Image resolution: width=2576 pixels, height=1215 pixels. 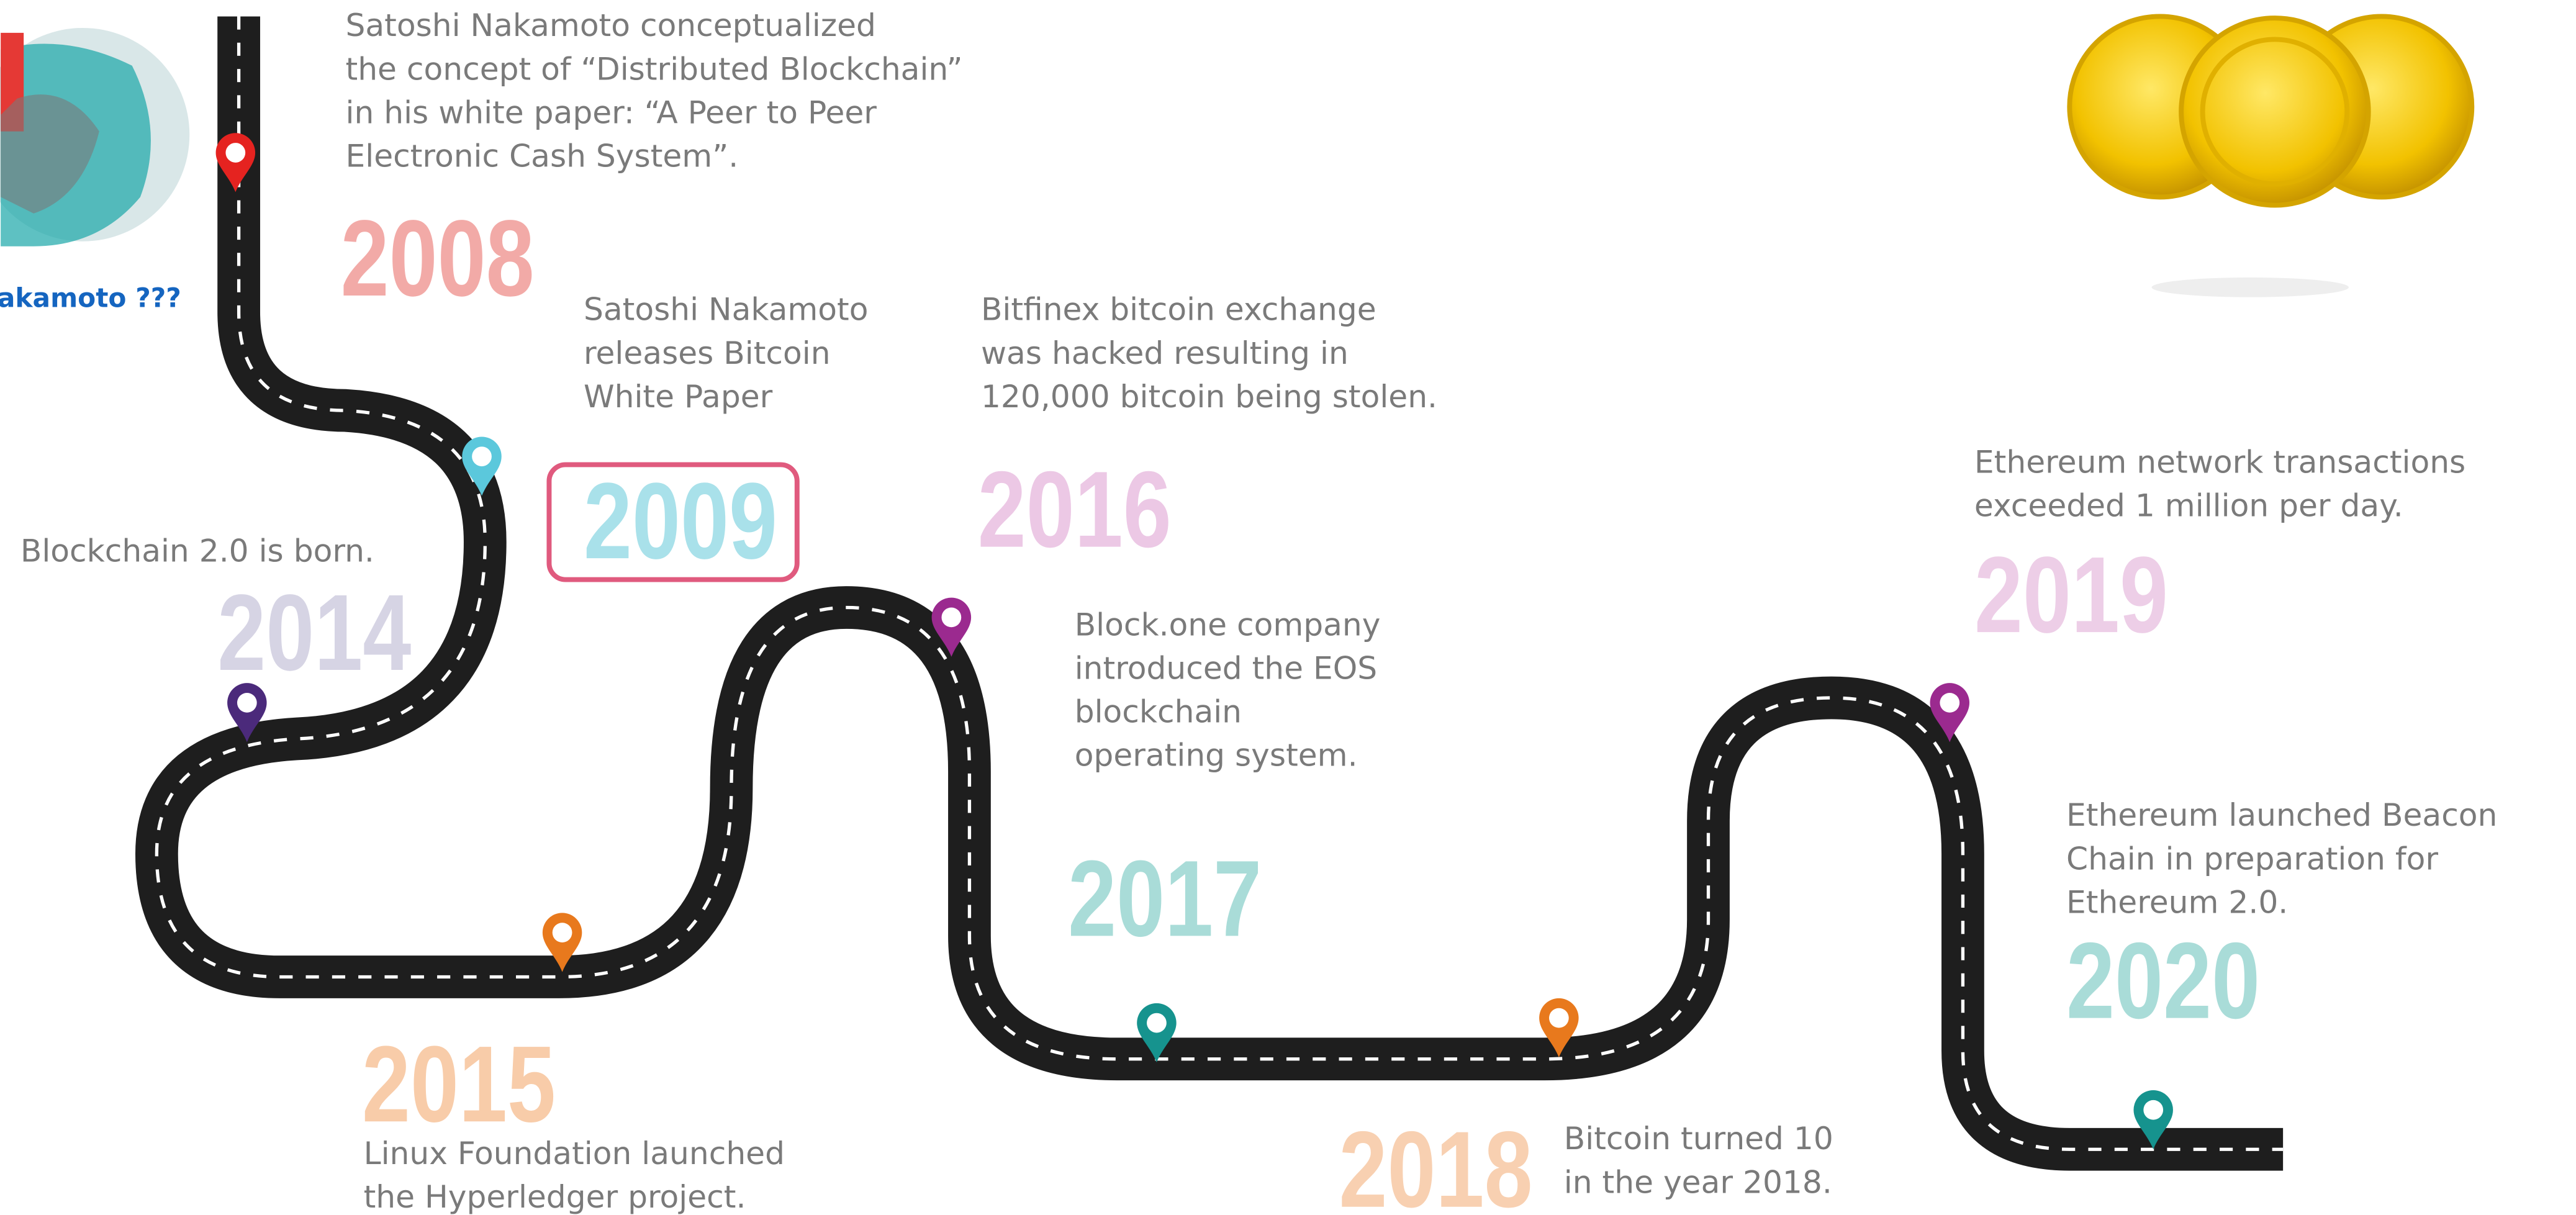 What do you see at coordinates (611, 112) in the screenshot?
I see `event-text: in his white paper: “A Peer to Peer` at bounding box center [611, 112].